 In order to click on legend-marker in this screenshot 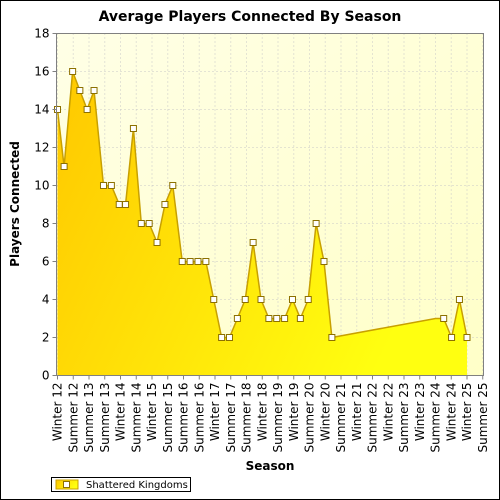, I will do `click(66, 484)`.